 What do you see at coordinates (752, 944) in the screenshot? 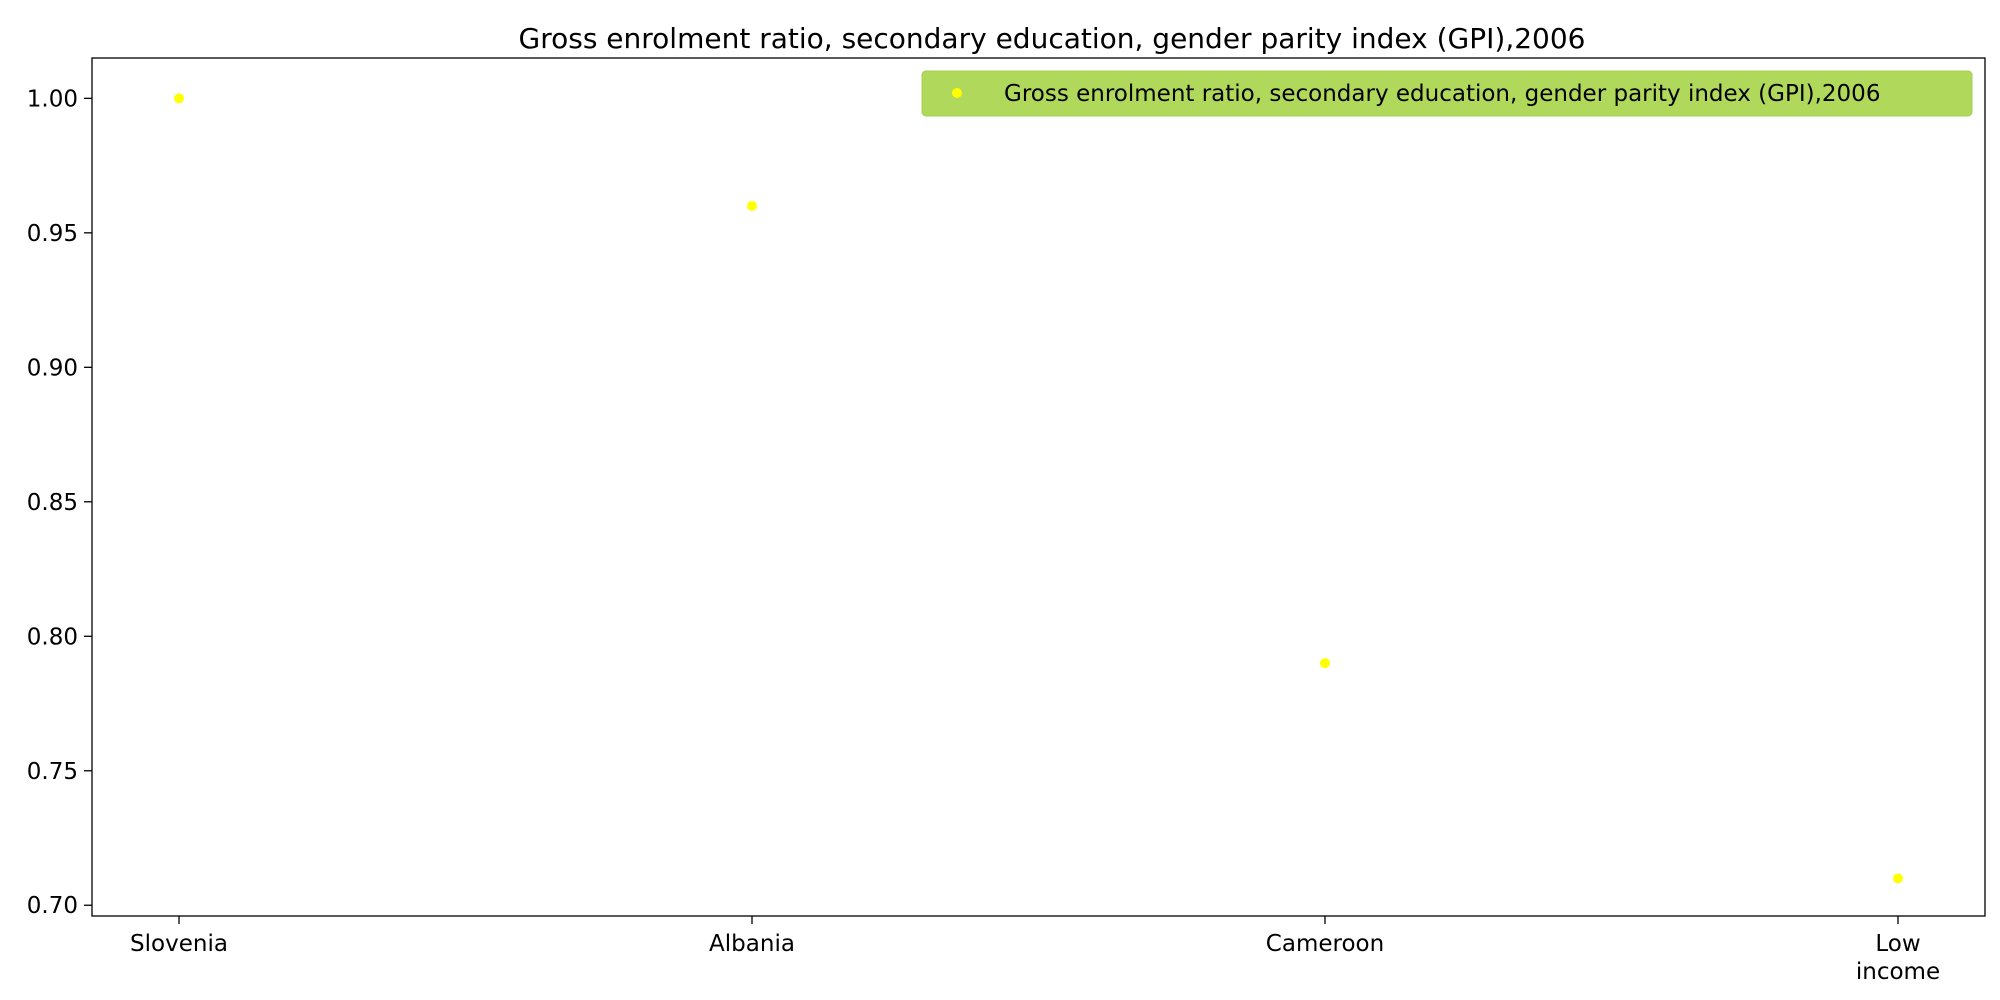
I see `x-tick-label: Albania` at bounding box center [752, 944].